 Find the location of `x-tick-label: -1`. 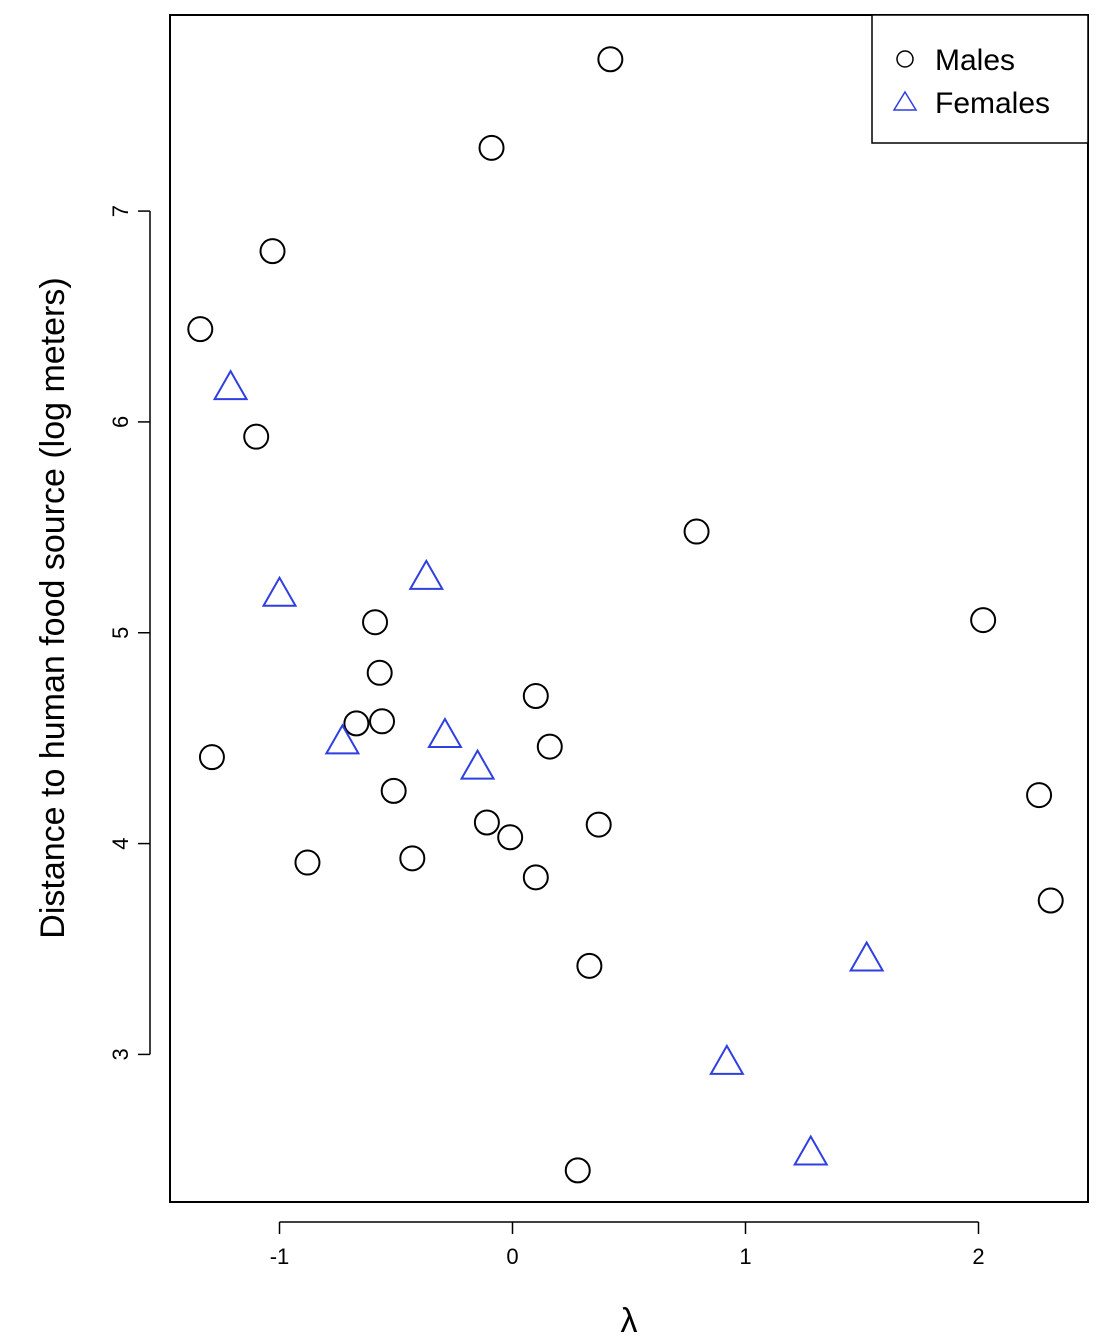

x-tick-label: -1 is located at coordinates (280, 1256).